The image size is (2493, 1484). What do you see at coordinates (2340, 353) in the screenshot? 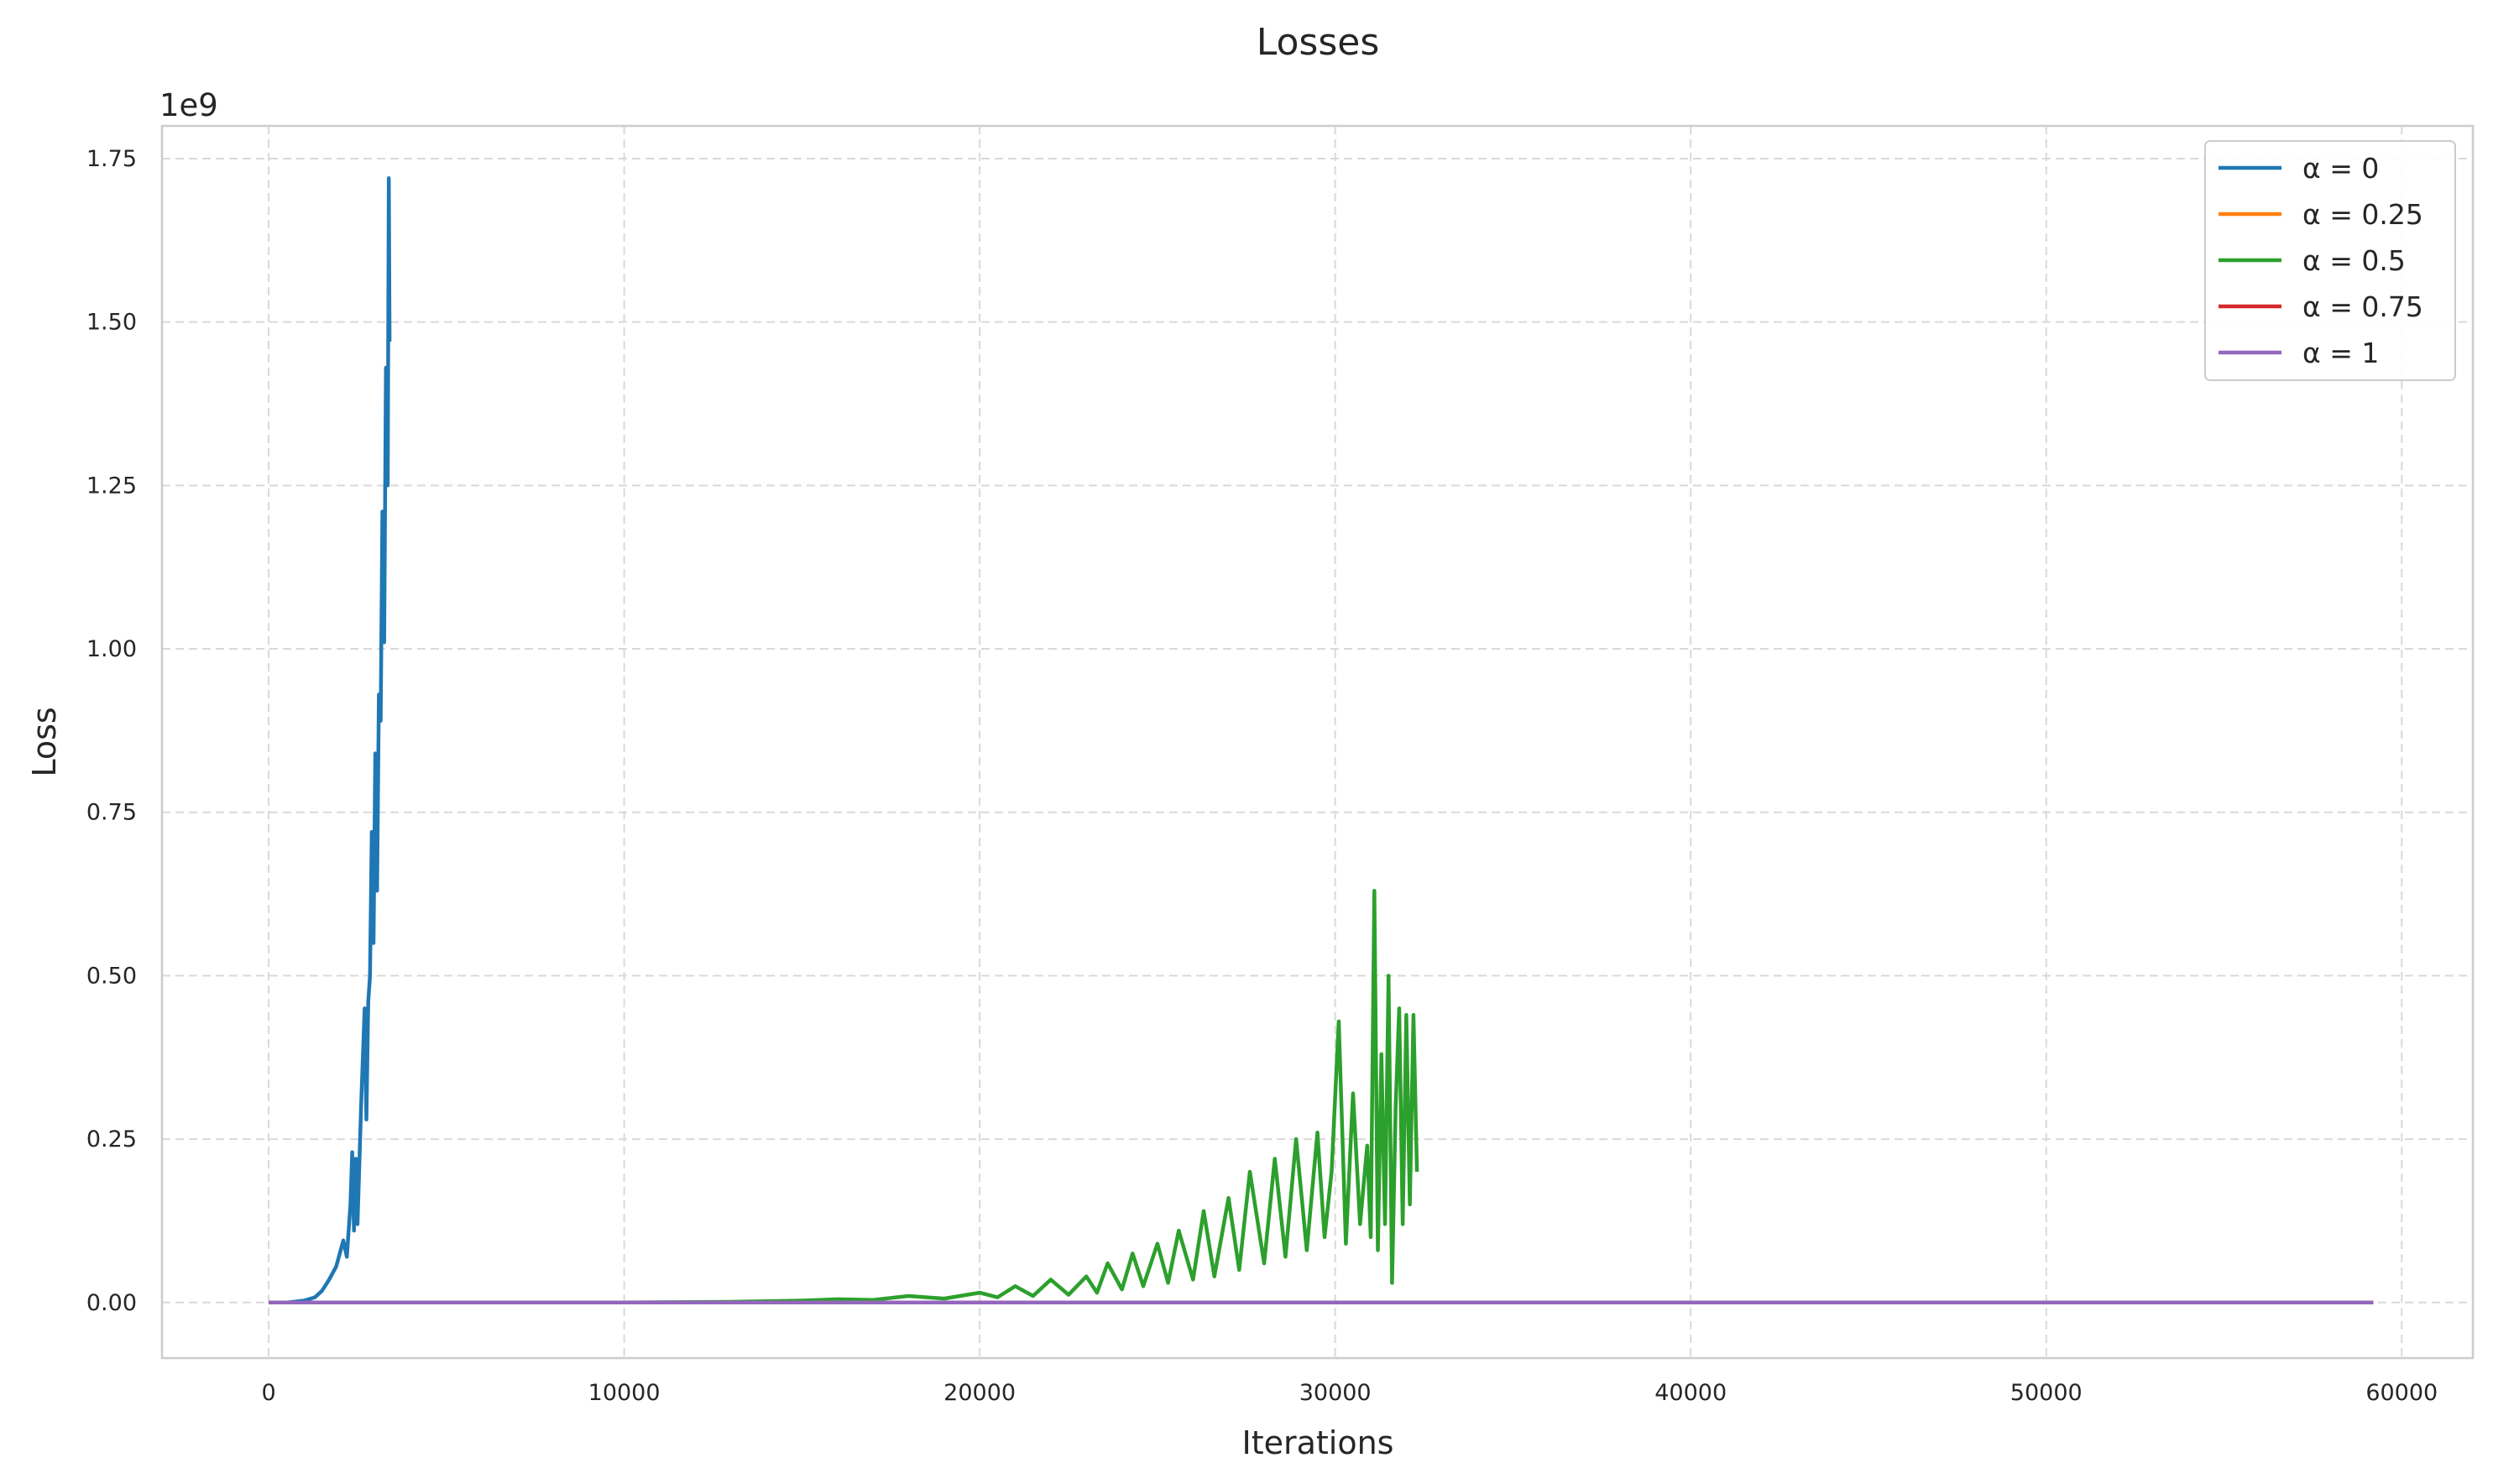
I see `legend-label: α = 1` at bounding box center [2340, 353].